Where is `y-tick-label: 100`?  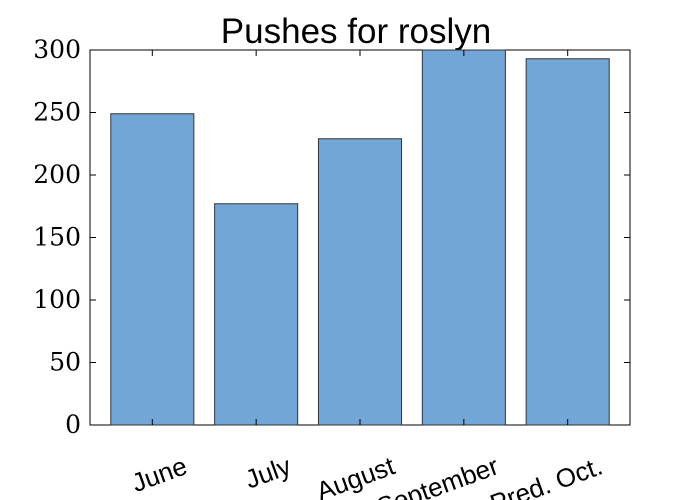 y-tick-label: 100 is located at coordinates (57, 299).